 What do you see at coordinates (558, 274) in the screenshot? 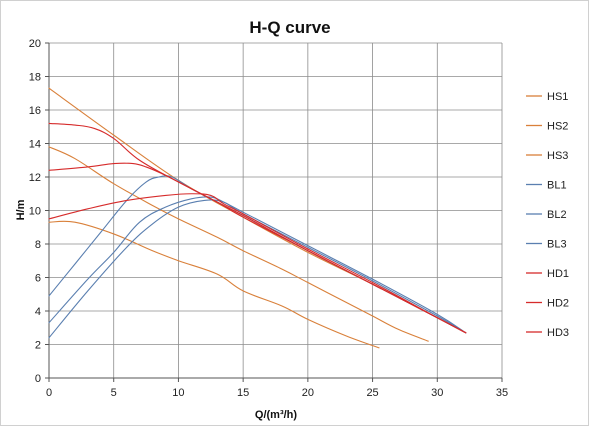
I see `legend-label-hd1: HD1` at bounding box center [558, 274].